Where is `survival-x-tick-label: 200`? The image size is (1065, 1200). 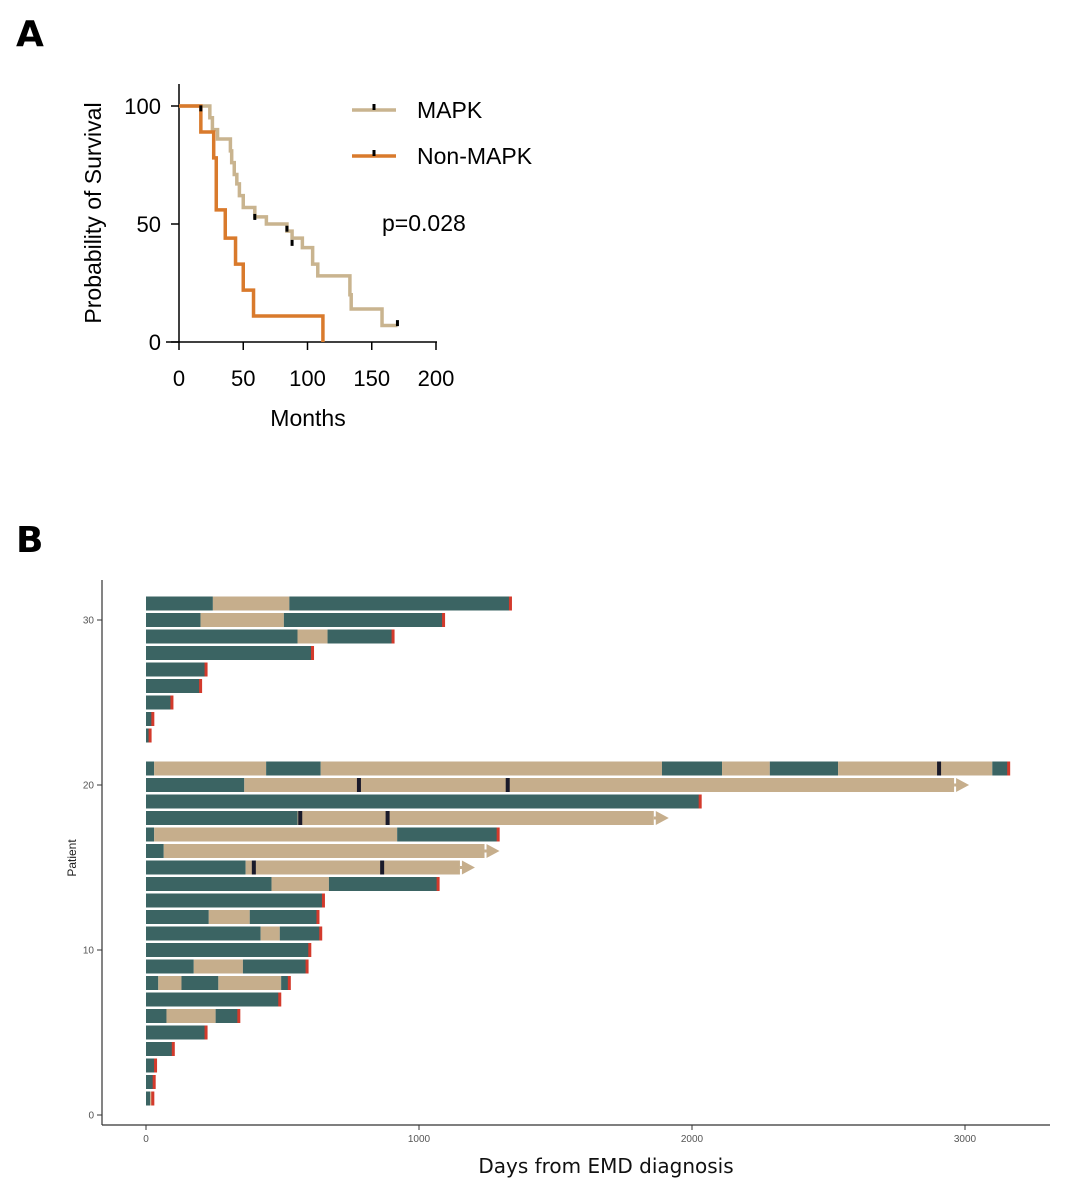 survival-x-tick-label: 200 is located at coordinates (436, 378).